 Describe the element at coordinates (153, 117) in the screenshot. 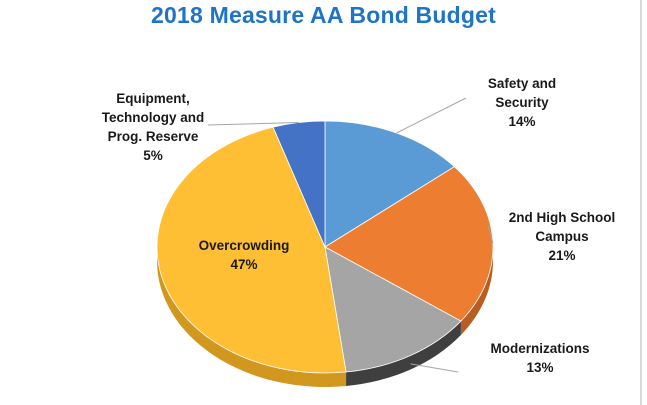

I see `slice-label-line: Technology and` at that location.